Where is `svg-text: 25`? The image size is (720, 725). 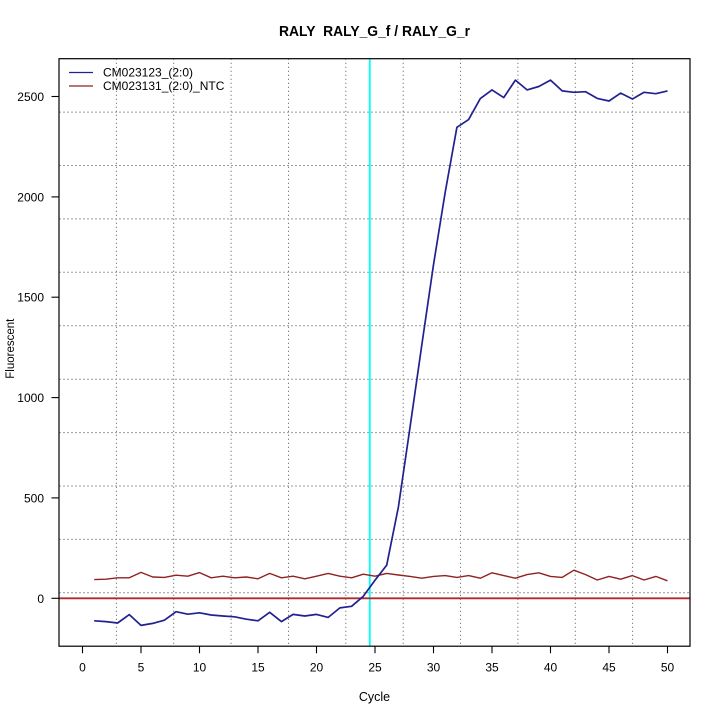
svg-text: 25 is located at coordinates (375, 668).